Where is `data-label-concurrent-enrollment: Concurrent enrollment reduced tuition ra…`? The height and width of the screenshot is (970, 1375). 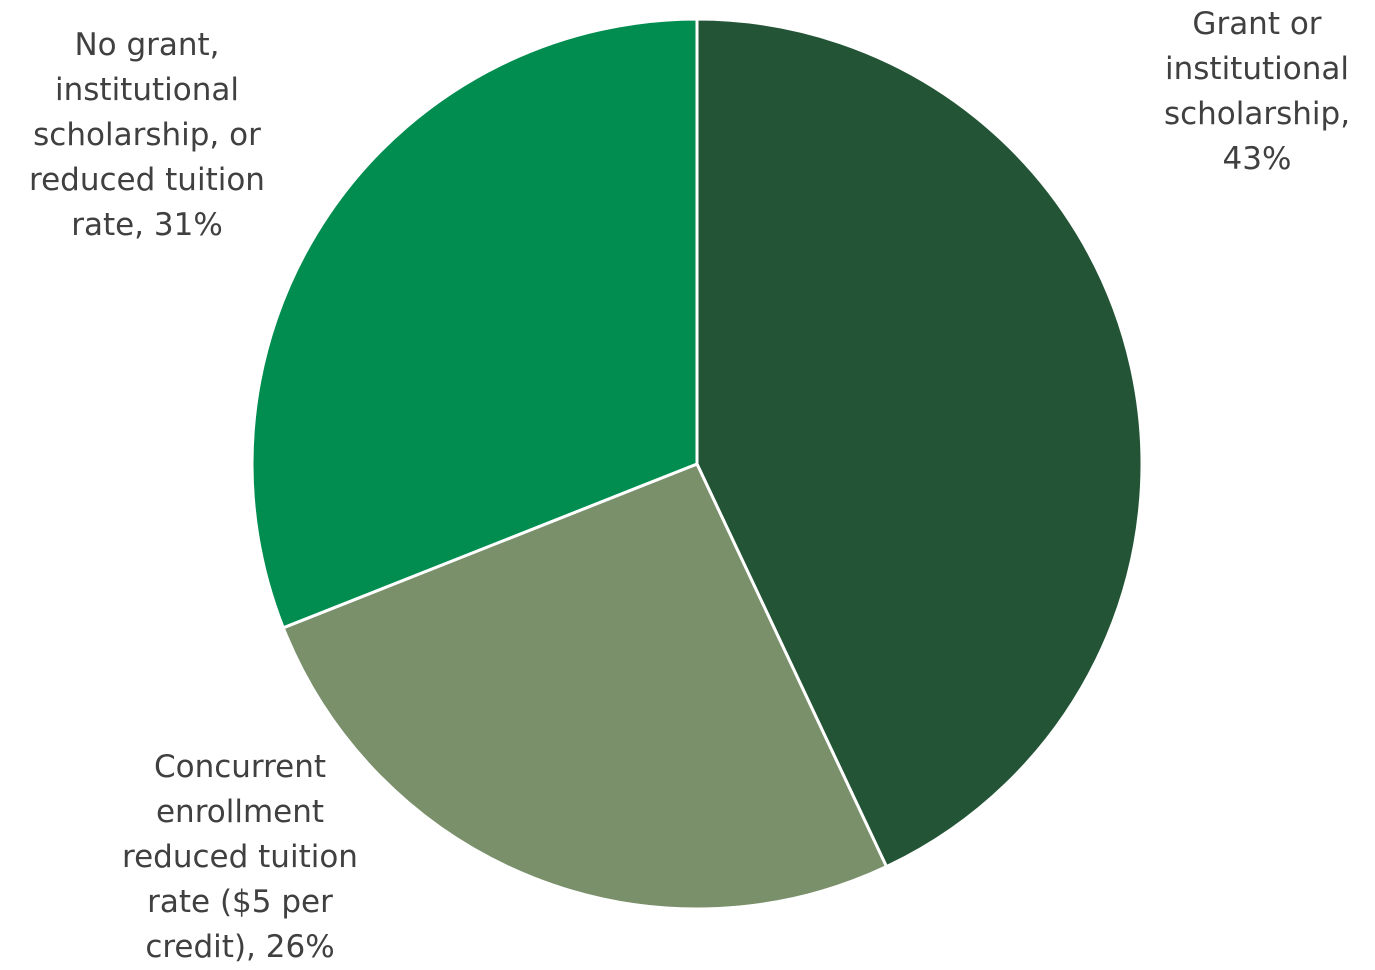
data-label-concurrent-enrollment: Concurrent enrollment reduced tuition ra… is located at coordinates (240, 857).